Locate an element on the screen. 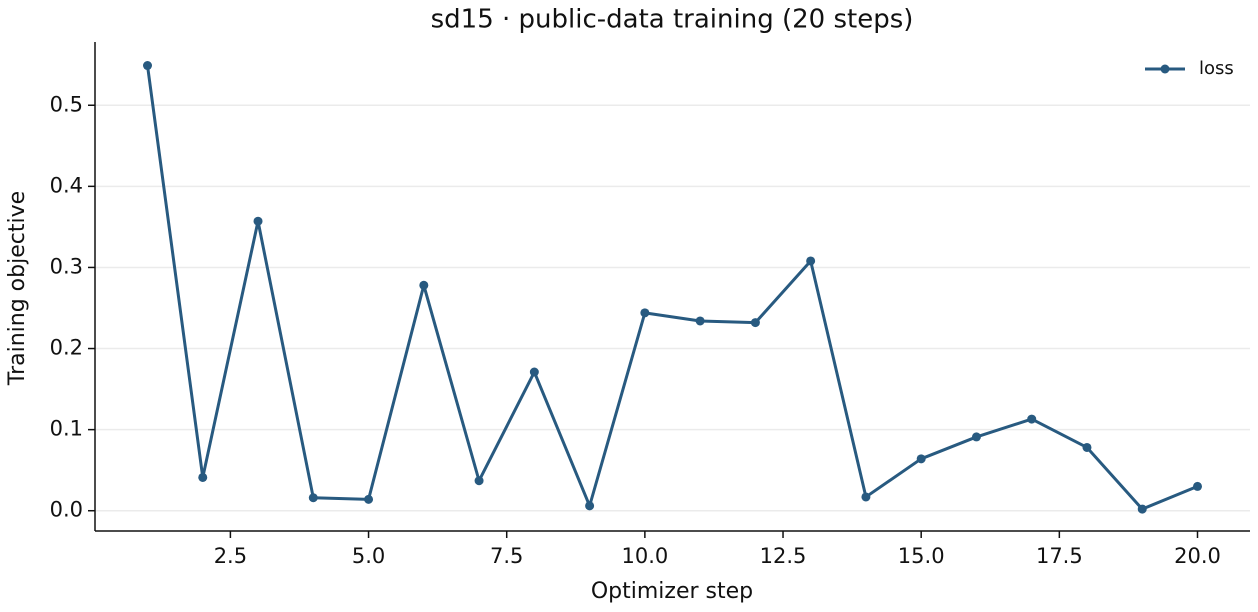 The width and height of the screenshot is (1258, 612). x-tick-label: 5.0 is located at coordinates (368, 556).